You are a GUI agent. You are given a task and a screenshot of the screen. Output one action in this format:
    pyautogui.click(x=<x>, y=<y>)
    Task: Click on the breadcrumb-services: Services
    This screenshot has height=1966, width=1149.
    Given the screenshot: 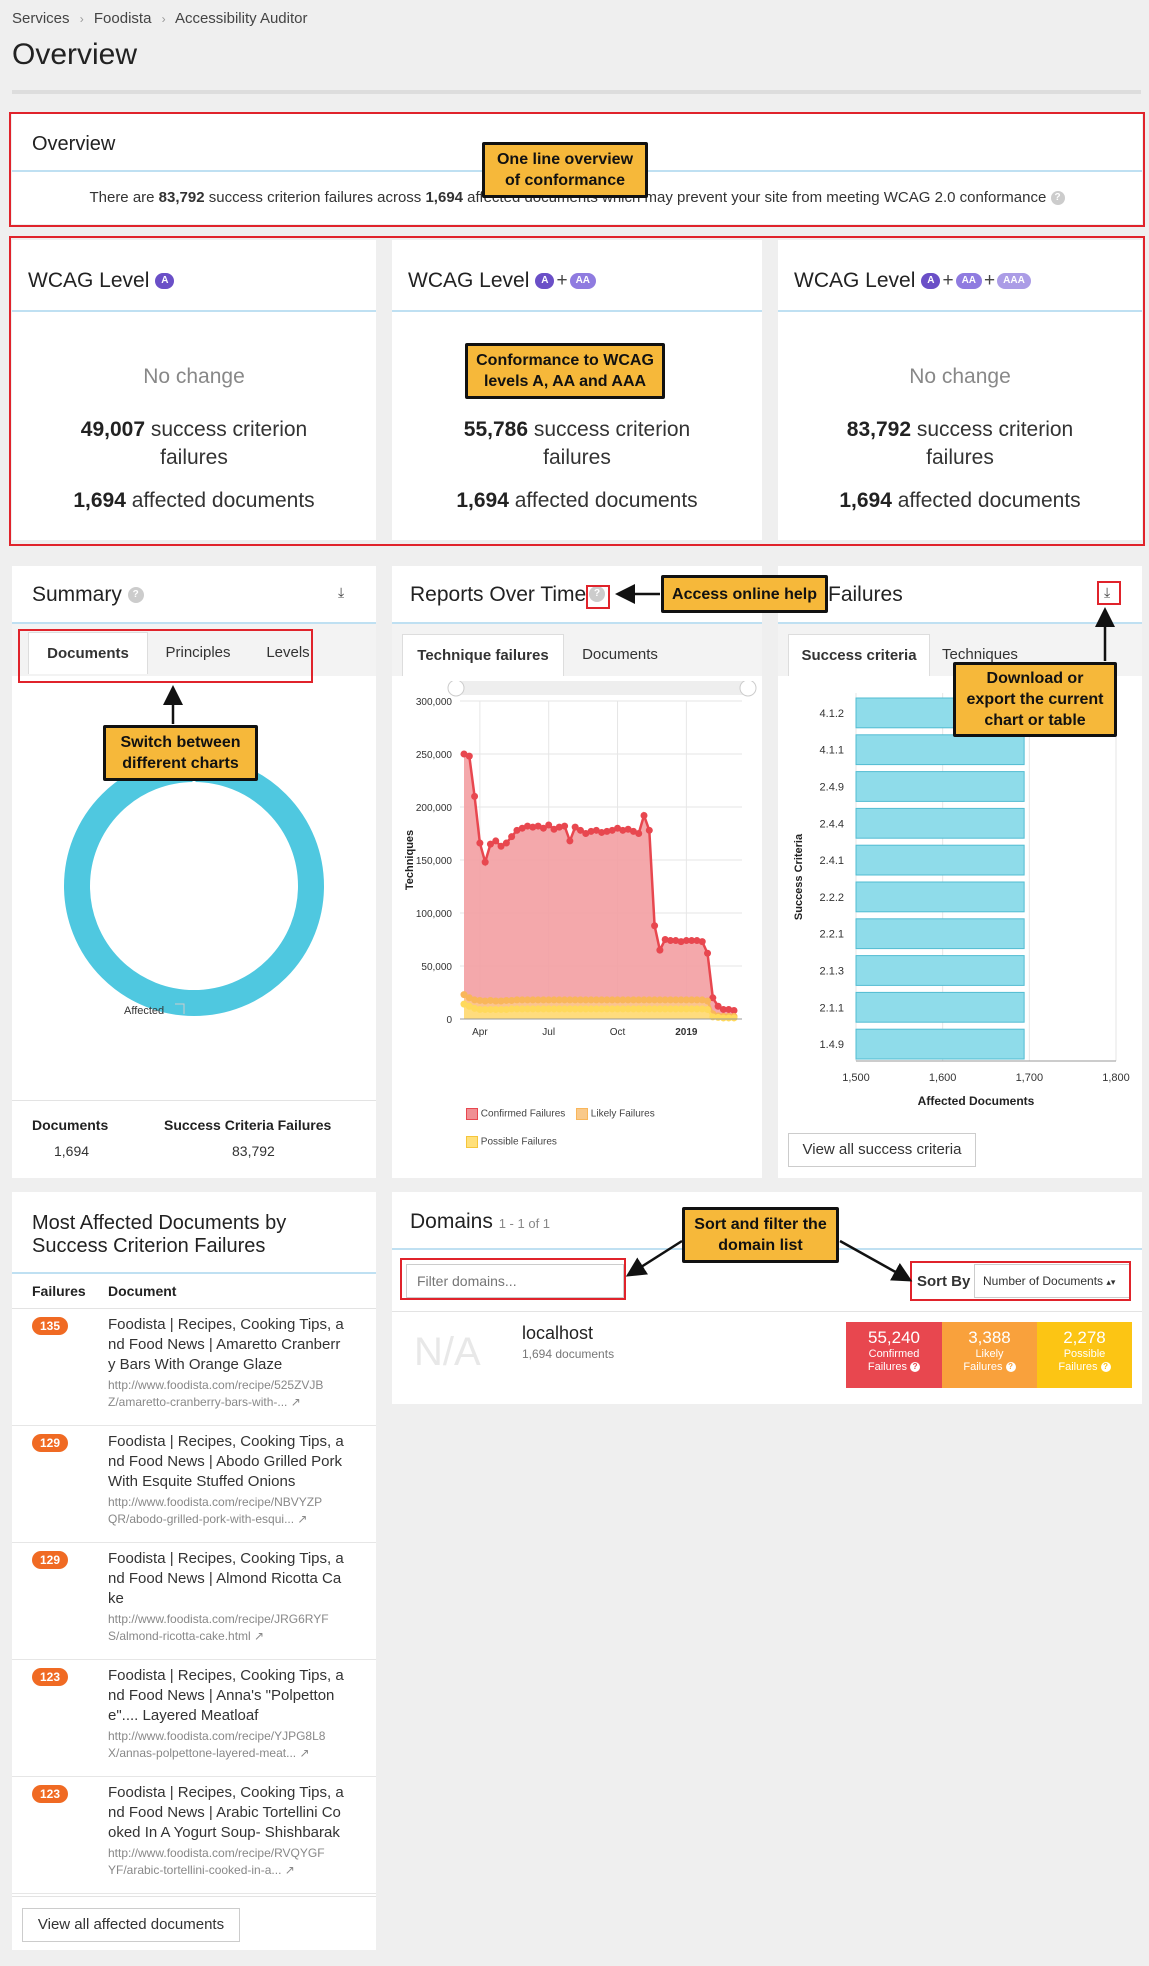 What is the action you would take?
    pyautogui.click(x=41, y=18)
    